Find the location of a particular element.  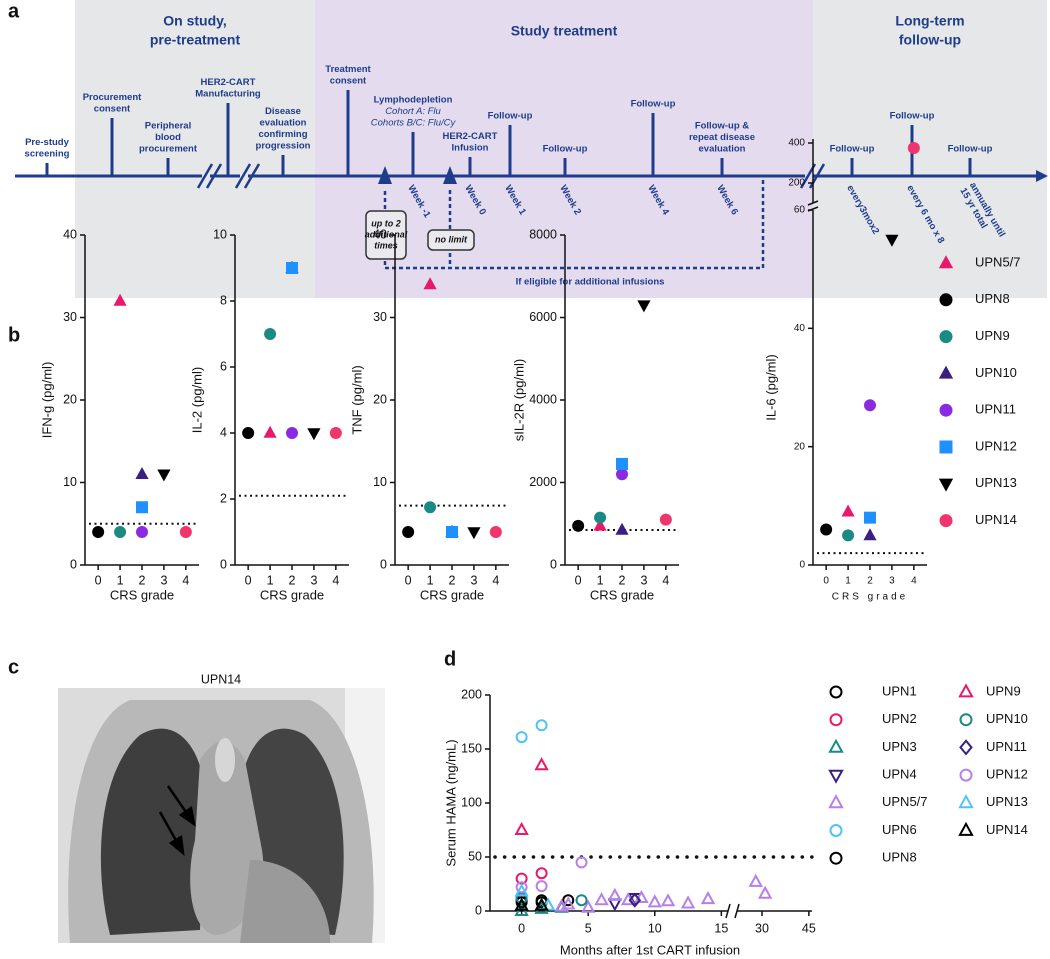

panel-label: a is located at coordinates (14, 11).